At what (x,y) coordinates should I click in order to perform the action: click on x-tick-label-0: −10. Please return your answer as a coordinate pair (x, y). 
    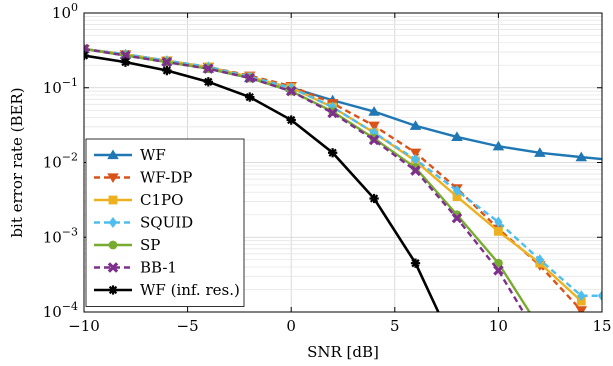
    Looking at the image, I should click on (84, 326).